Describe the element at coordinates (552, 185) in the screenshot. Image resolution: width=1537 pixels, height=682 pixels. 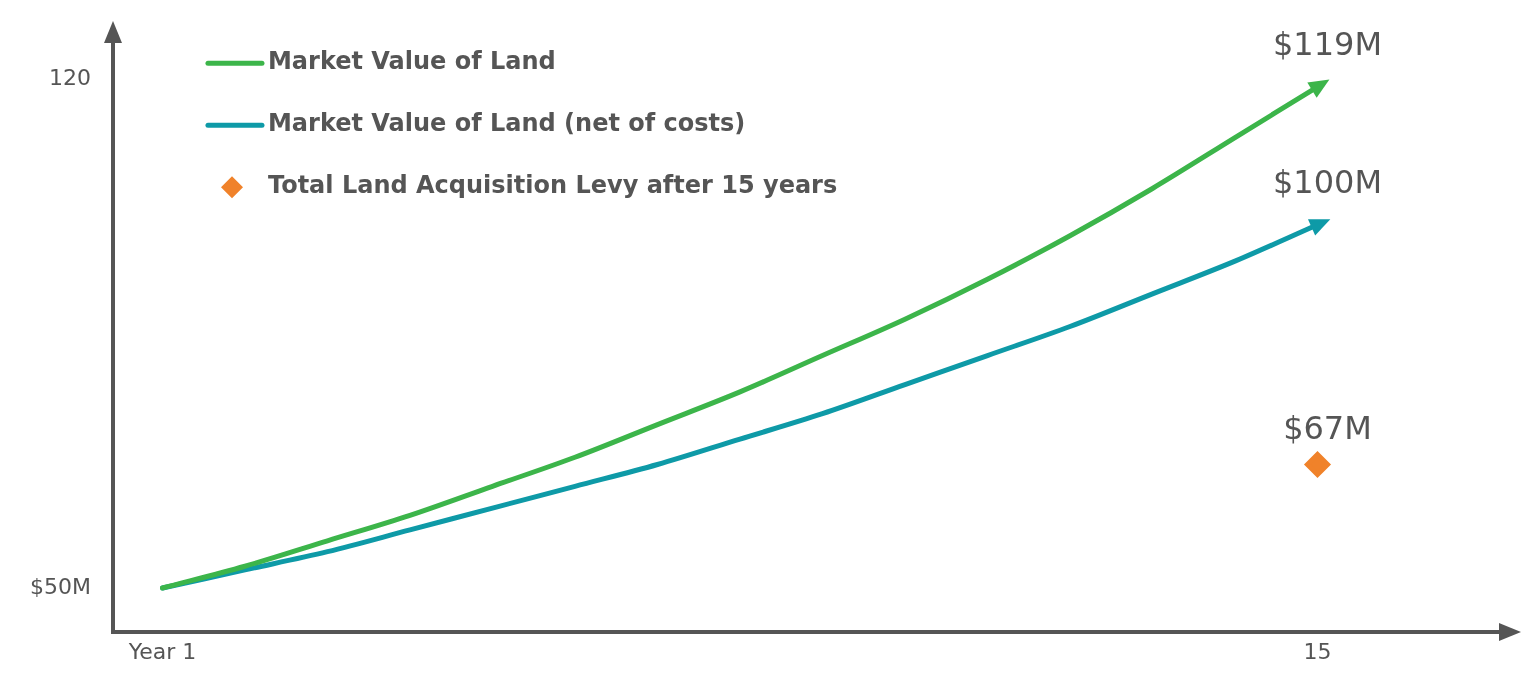
I see `legend-label: Total Land Acquisition Levy after 15 years` at that location.